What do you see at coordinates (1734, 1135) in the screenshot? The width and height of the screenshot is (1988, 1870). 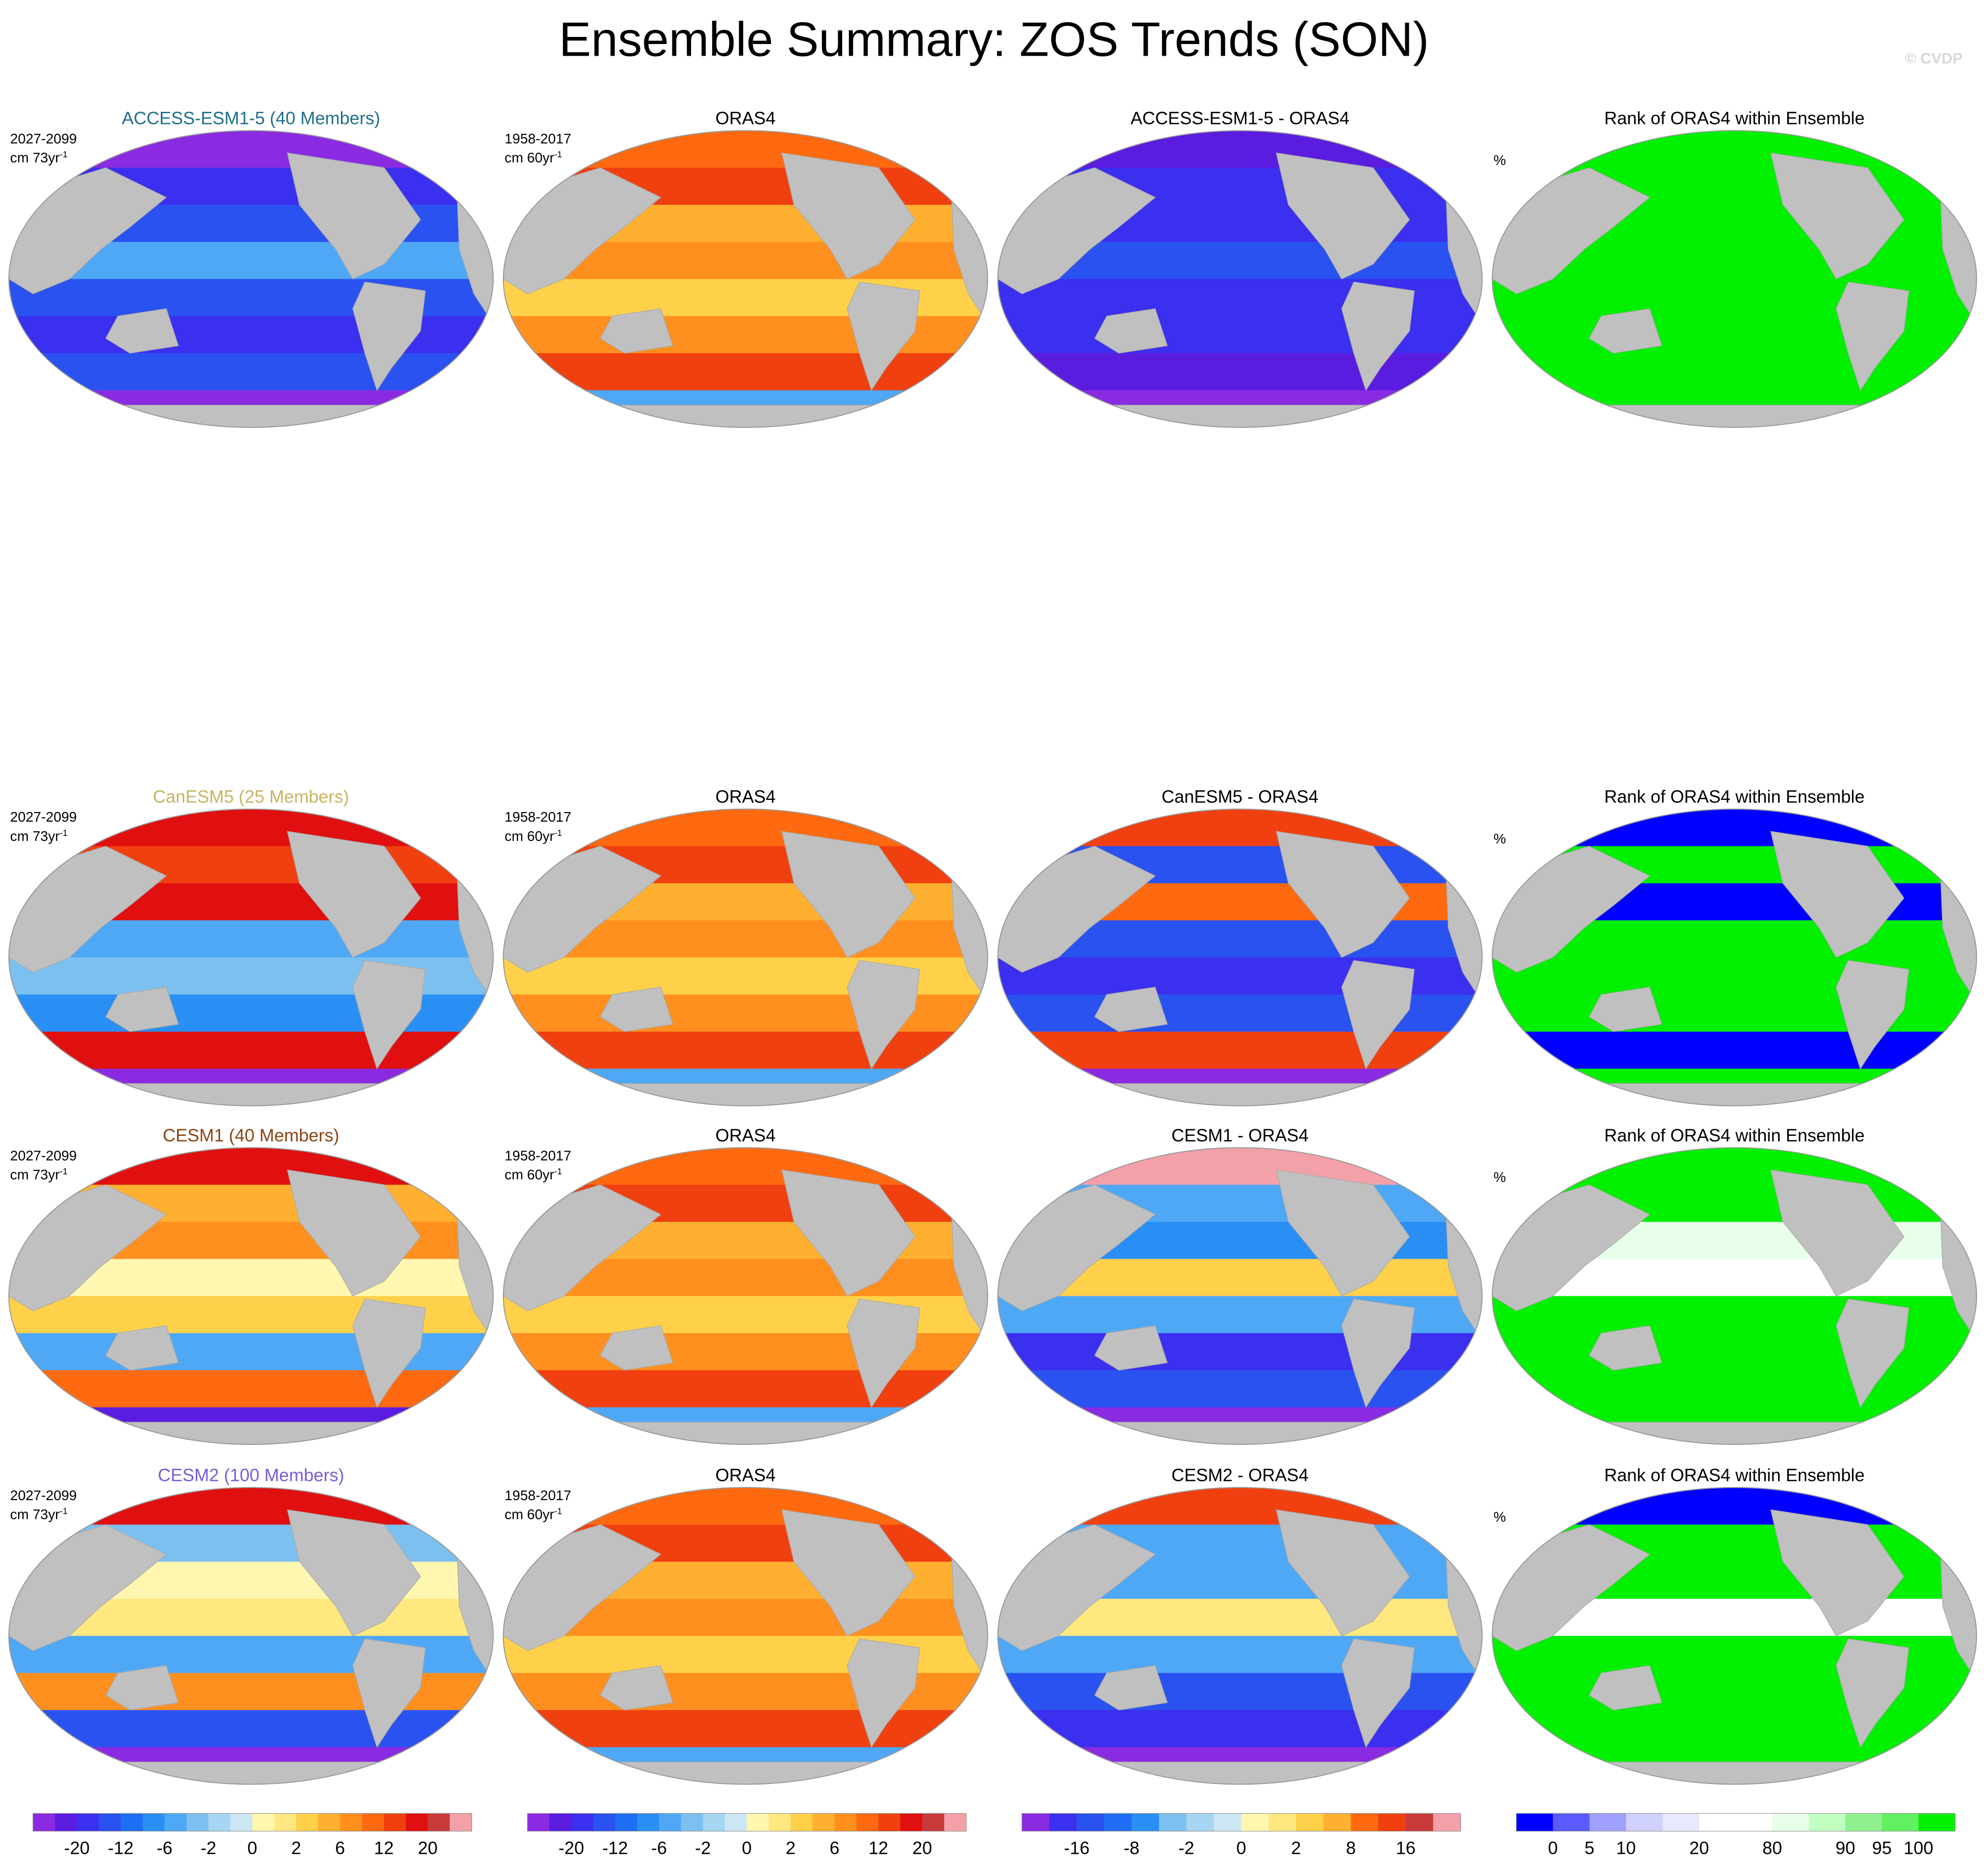 I see `panel-title: Rank of ORAS4 within Ensemble` at bounding box center [1734, 1135].